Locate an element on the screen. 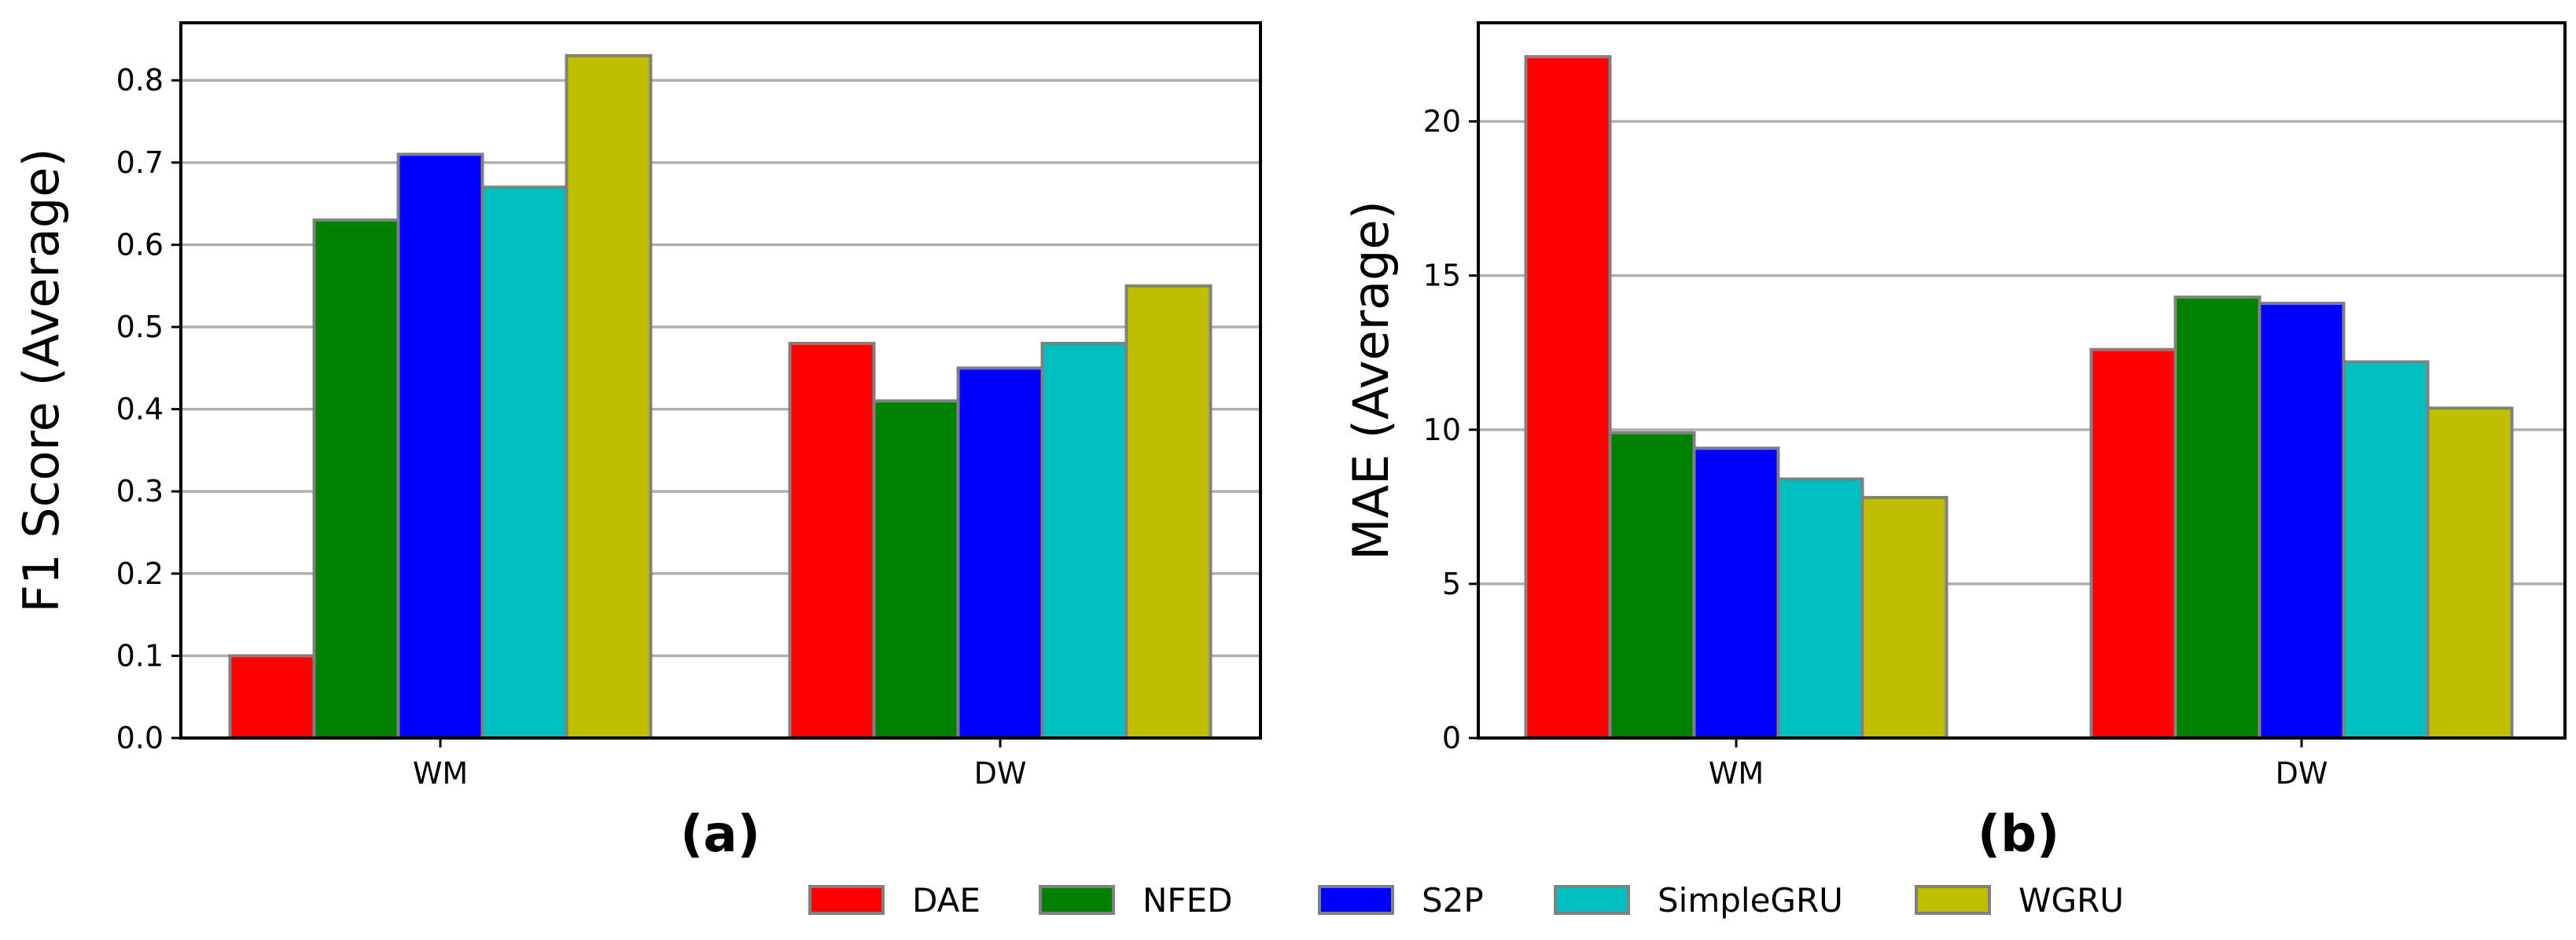 This screenshot has width=2576, height=940. y-axis-label: F1 Score (Average) is located at coordinates (41, 380).